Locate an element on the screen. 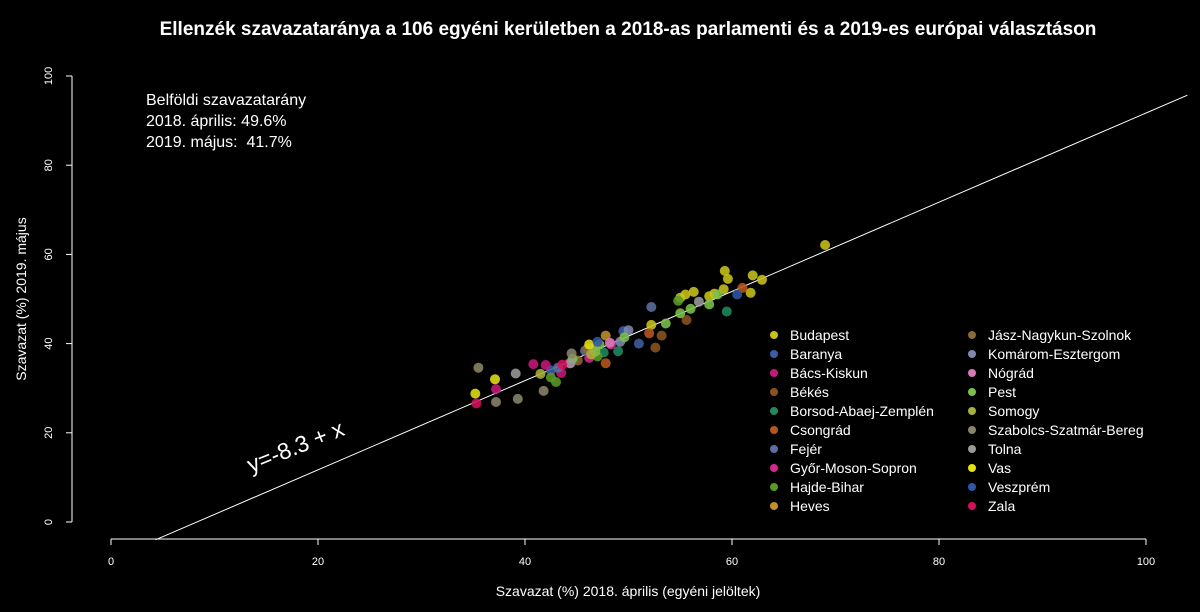 Image resolution: width=1200 pixels, height=612 pixels. legend-label: Bács-Kiskun is located at coordinates (829, 373).